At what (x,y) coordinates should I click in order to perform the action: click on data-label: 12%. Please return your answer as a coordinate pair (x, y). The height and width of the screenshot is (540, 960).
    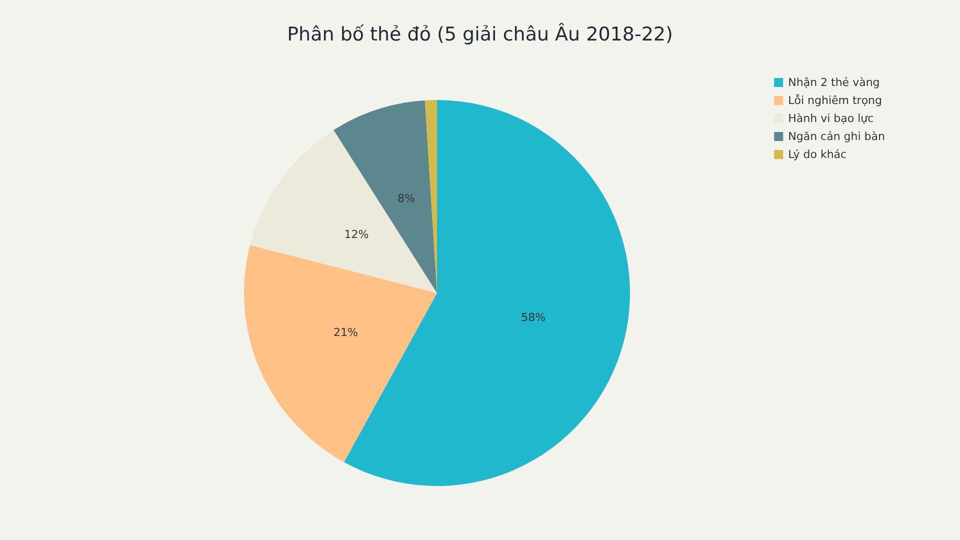
    Looking at the image, I should click on (356, 235).